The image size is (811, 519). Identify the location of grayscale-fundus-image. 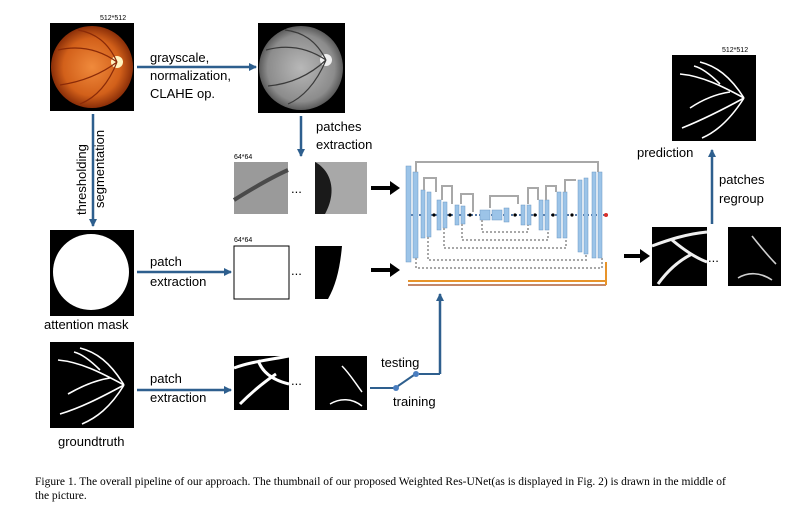
(301, 68).